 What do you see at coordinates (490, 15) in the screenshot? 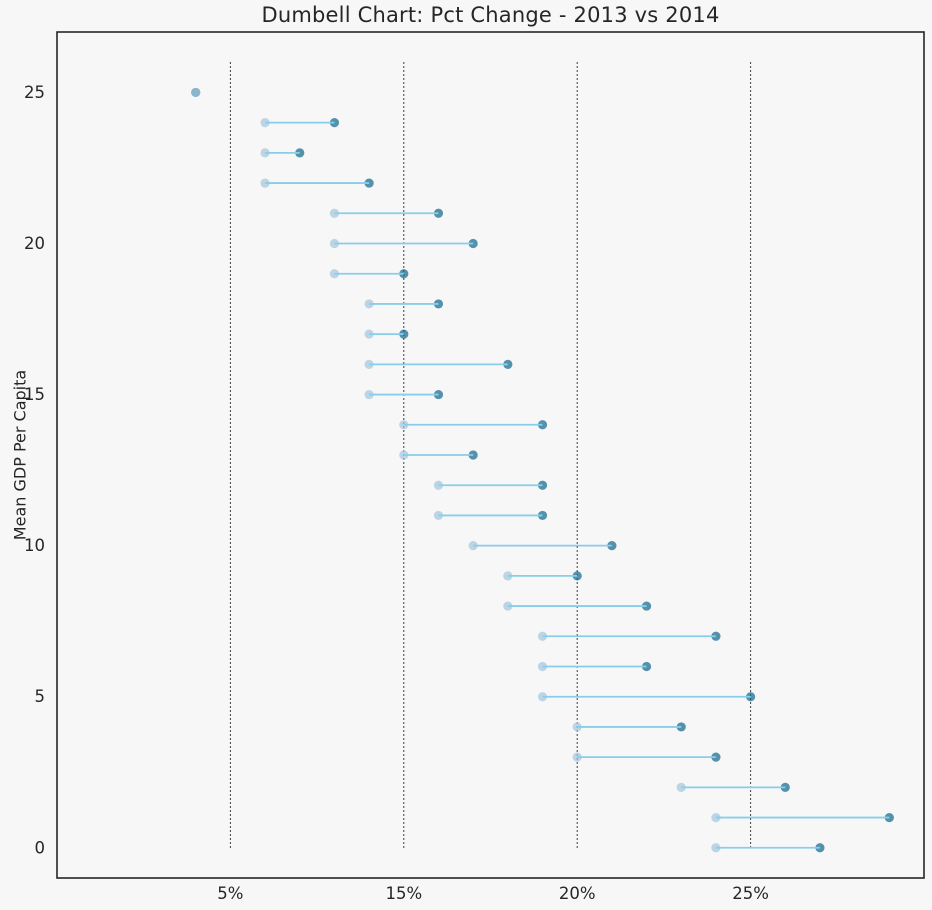
I see `chart-title: Dumbell Chart: Pct Change - 2013 vs 2014` at bounding box center [490, 15].